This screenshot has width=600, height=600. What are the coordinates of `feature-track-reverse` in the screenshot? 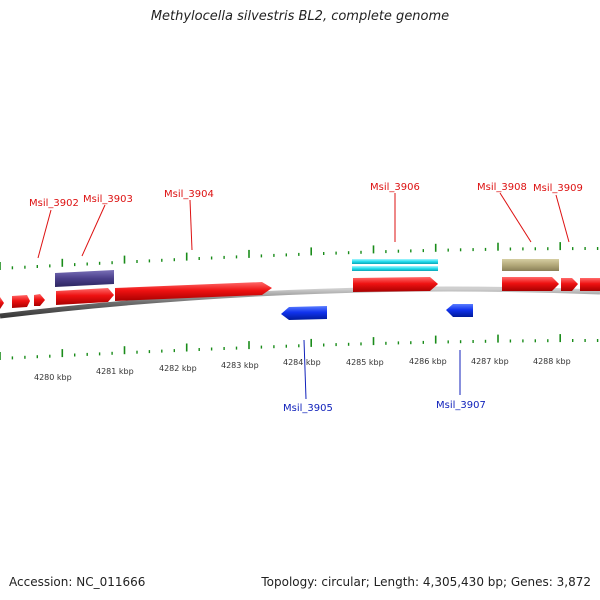 It's located at (377, 312).